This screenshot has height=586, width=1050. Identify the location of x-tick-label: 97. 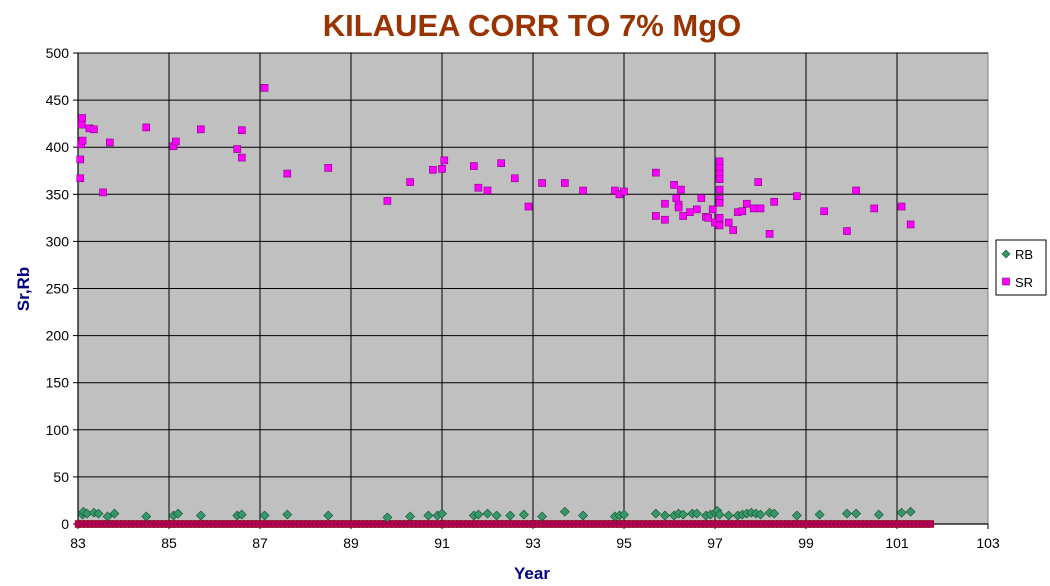
(715, 543).